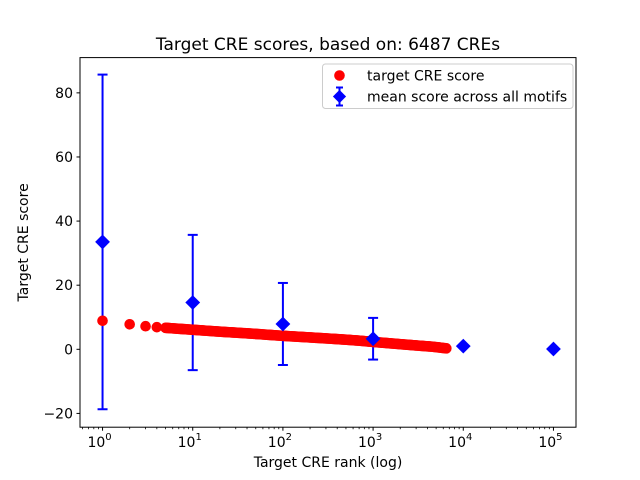 Image resolution: width=640 pixels, height=480 pixels. I want to click on target-score-dots-layer, so click(274, 334).